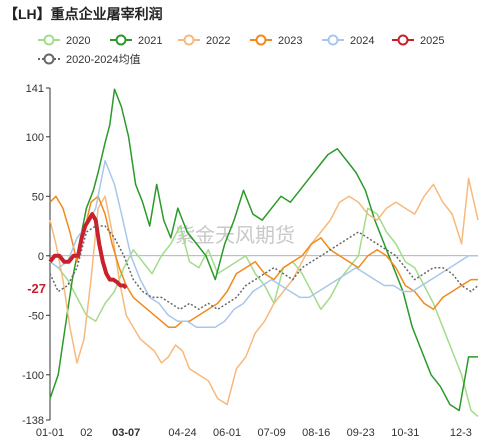  What do you see at coordinates (41, 257) in the screenshot?
I see `y-tick-label: 0` at bounding box center [41, 257].